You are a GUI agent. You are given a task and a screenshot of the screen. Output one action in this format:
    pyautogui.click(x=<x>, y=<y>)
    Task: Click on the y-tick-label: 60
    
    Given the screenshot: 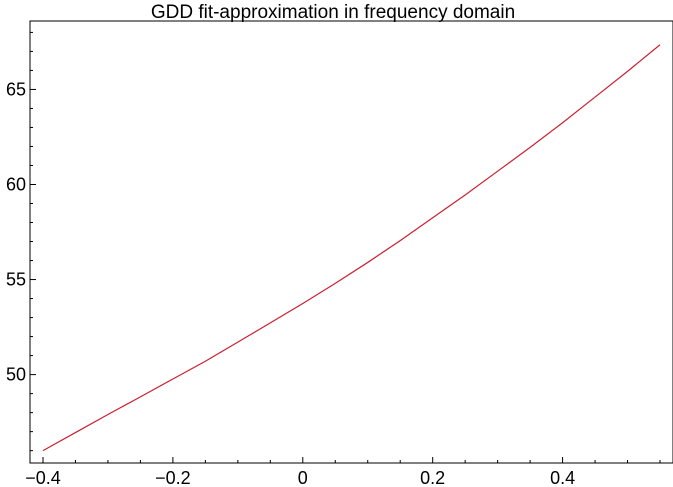 What is the action you would take?
    pyautogui.click(x=16, y=184)
    